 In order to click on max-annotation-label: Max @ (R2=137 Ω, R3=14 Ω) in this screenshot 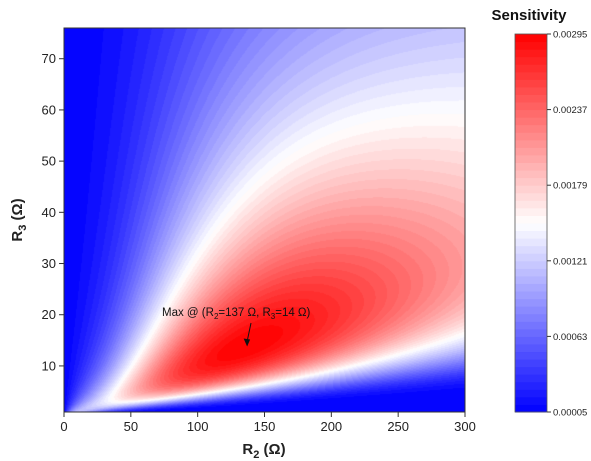, I will do `click(236, 314)`.